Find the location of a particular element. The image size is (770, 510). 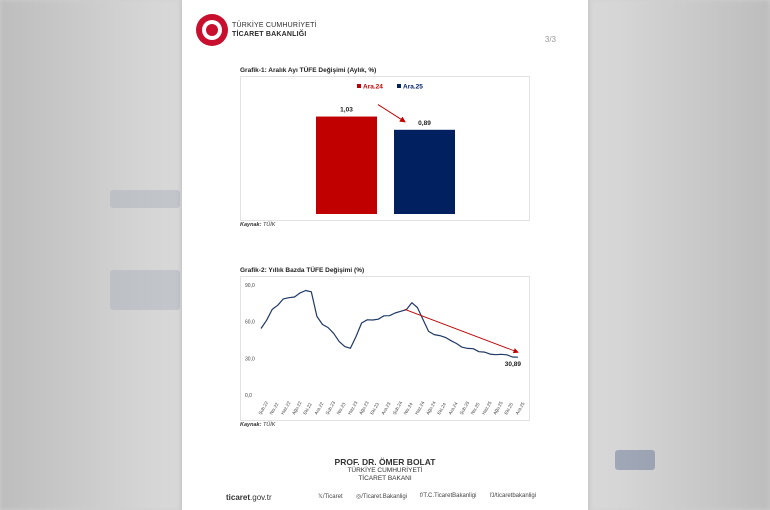

y-tick-label: 30,0 is located at coordinates (250, 359).